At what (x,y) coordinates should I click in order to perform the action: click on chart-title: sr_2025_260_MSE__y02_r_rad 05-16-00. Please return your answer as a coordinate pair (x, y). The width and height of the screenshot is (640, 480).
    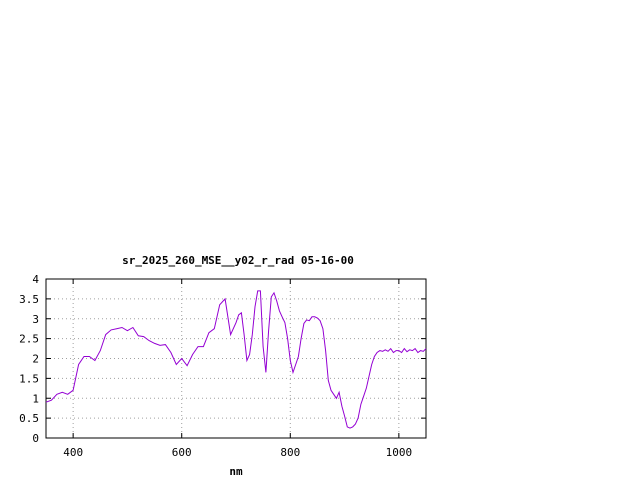
    Looking at the image, I should click on (238, 260).